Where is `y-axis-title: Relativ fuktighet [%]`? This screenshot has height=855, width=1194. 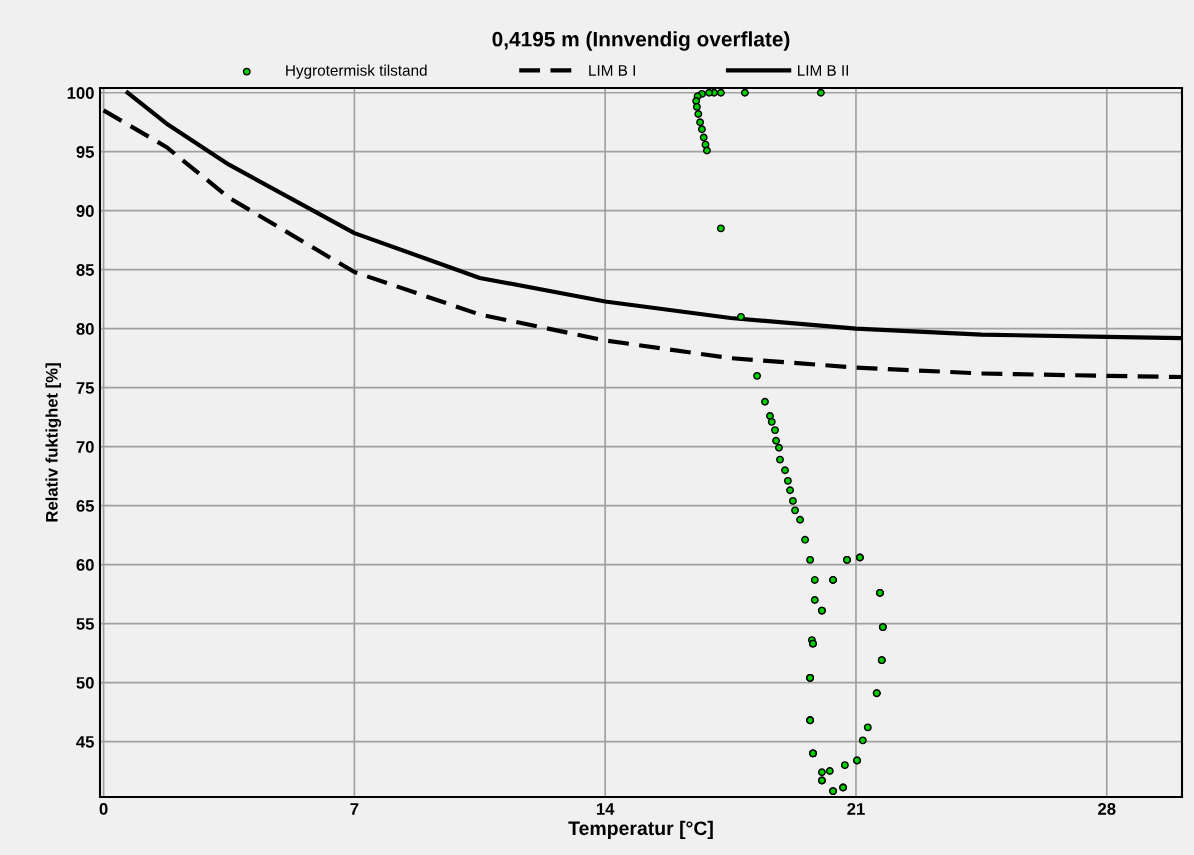 y-axis-title: Relativ fuktighet [%] is located at coordinates (53, 442).